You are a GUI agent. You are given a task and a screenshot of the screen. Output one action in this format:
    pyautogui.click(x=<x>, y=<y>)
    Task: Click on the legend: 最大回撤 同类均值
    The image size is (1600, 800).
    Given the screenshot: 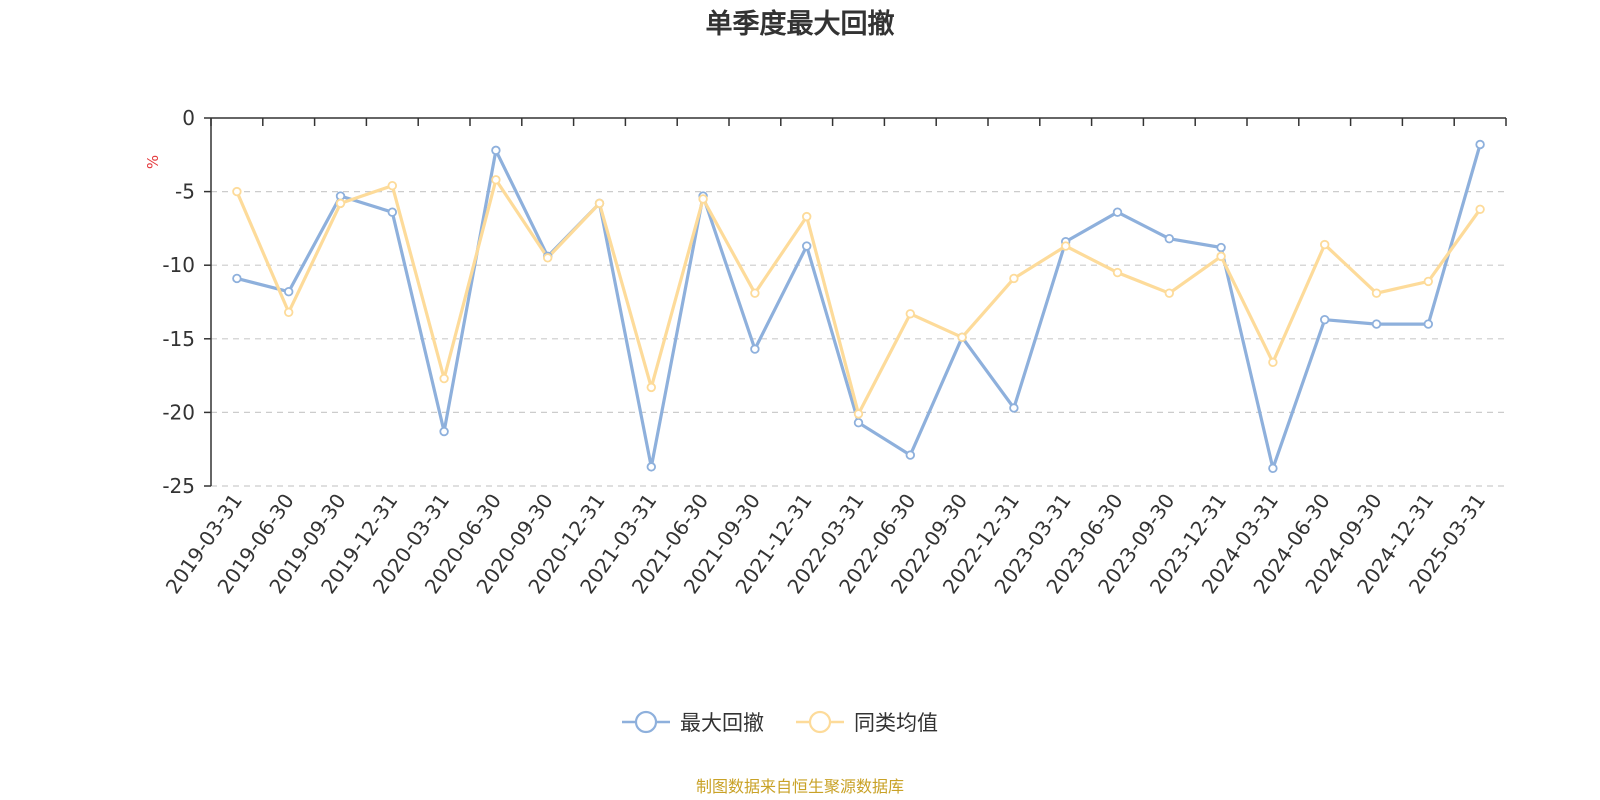 What is the action you would take?
    pyautogui.click(x=780, y=722)
    